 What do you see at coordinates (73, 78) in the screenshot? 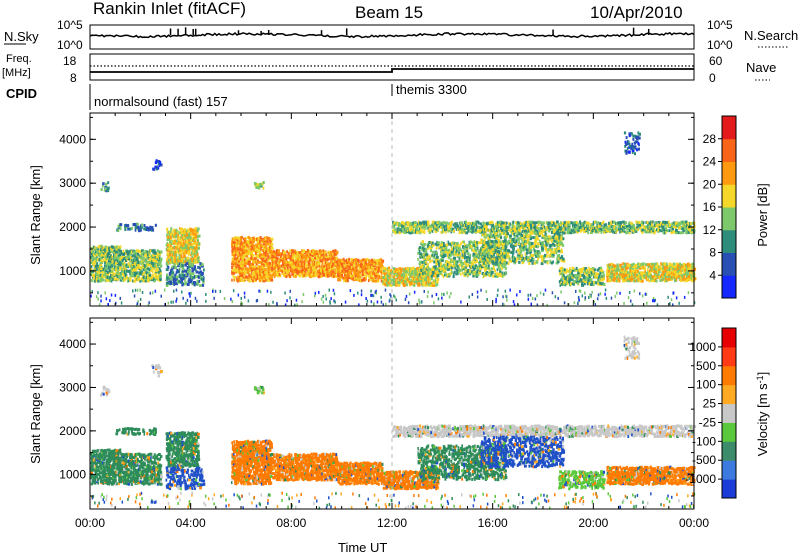
I see `freq-tick-bottom: 8` at bounding box center [73, 78].